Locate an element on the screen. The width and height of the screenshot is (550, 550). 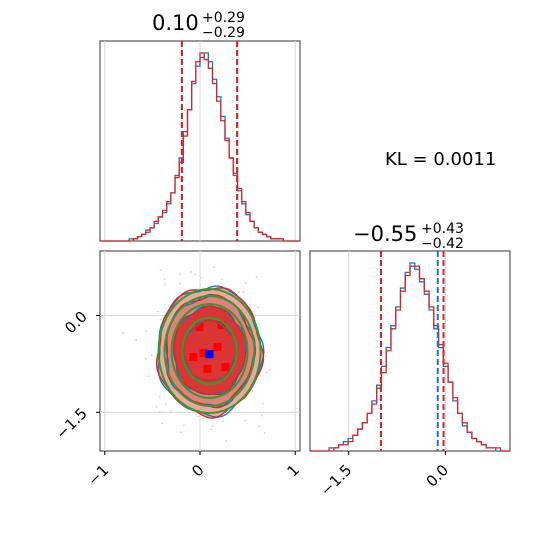
param2-x-tick-labels: −1.5 0.0 is located at coordinates (384, 475).